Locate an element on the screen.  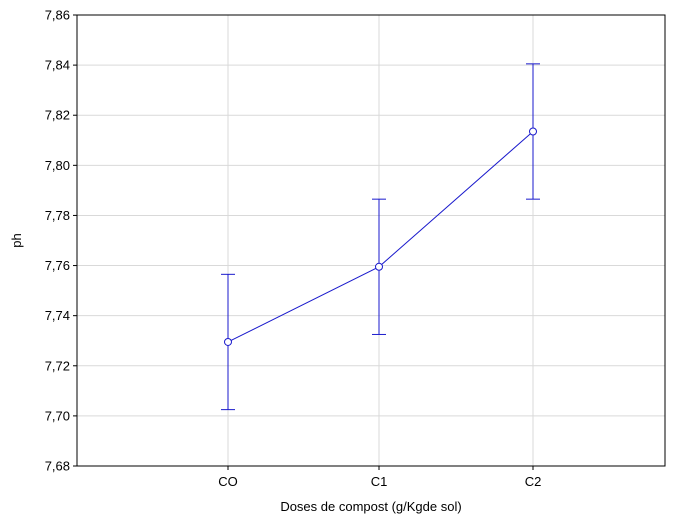
y-axis-ticks: 7,68 7,70 7,72 7,74 7,76 7,78 7,80 7,82 7,84 7,86 is located at coordinates (61, 241).